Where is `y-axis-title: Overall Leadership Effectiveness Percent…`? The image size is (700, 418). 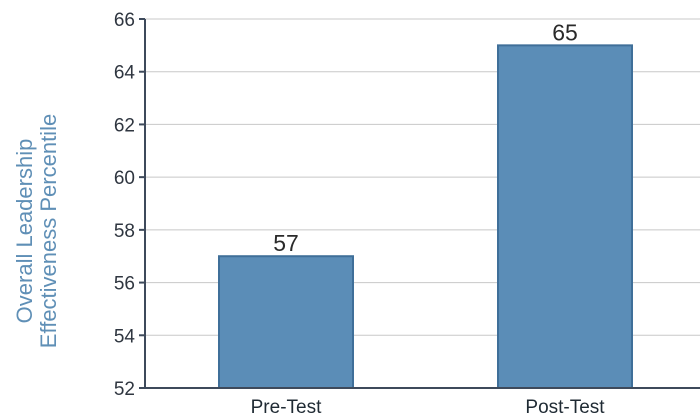
y-axis-title: Overall Leadership Effectiveness Percent… is located at coordinates (36, 231).